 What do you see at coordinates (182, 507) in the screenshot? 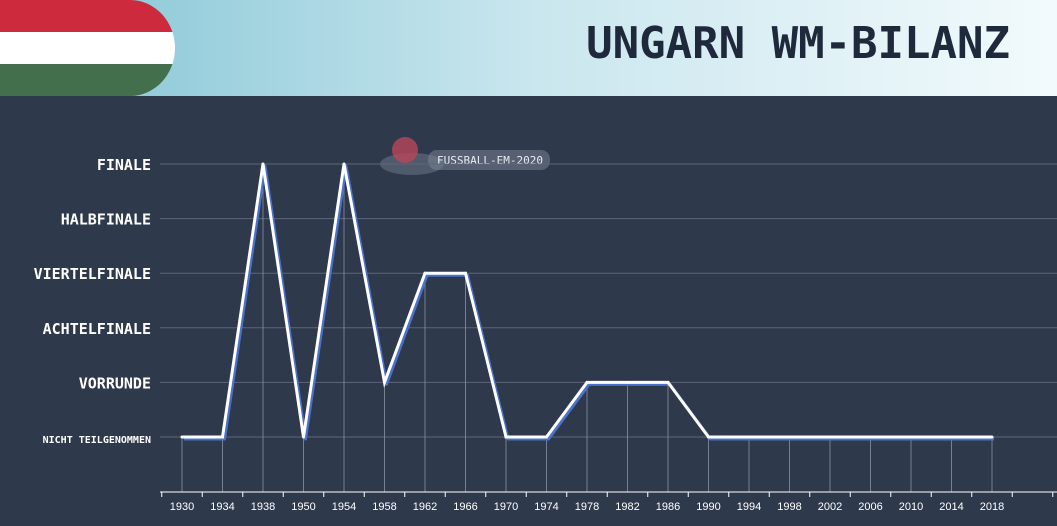
I see `x-tick-label: 1930` at bounding box center [182, 507].